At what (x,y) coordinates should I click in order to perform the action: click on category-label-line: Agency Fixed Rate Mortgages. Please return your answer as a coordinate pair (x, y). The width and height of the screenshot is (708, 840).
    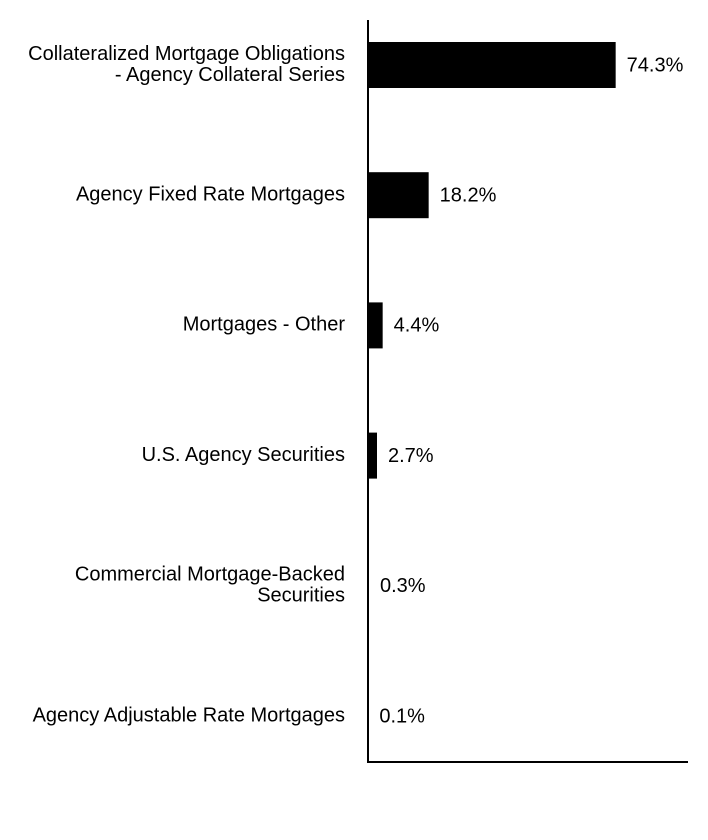
    Looking at the image, I should click on (210, 194).